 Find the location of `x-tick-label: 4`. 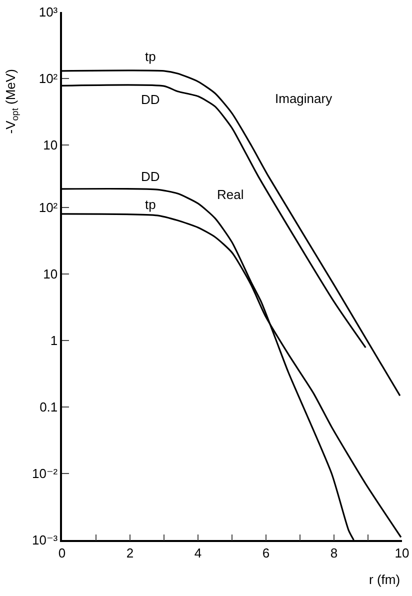

x-tick-label: 4 is located at coordinates (198, 552).